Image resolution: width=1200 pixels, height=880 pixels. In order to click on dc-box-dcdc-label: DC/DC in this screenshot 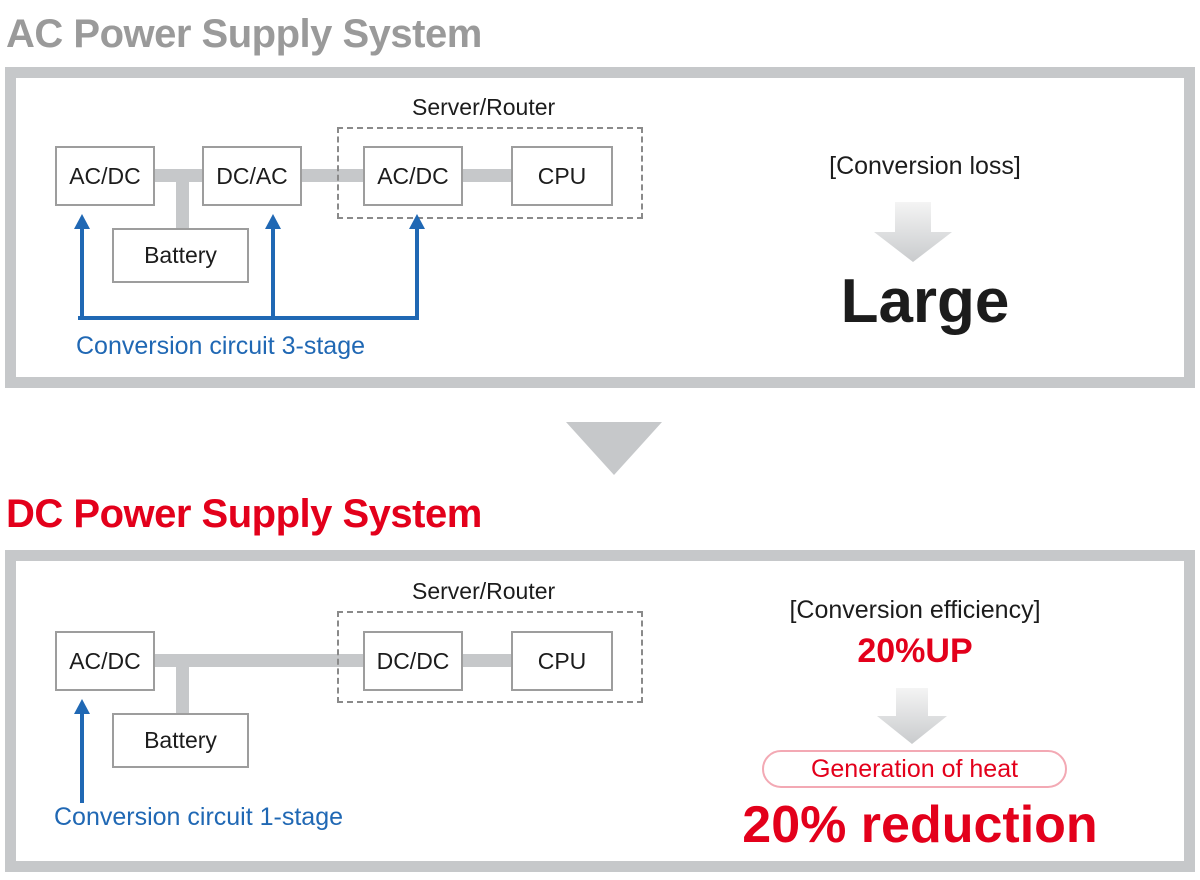, I will do `click(413, 660)`.